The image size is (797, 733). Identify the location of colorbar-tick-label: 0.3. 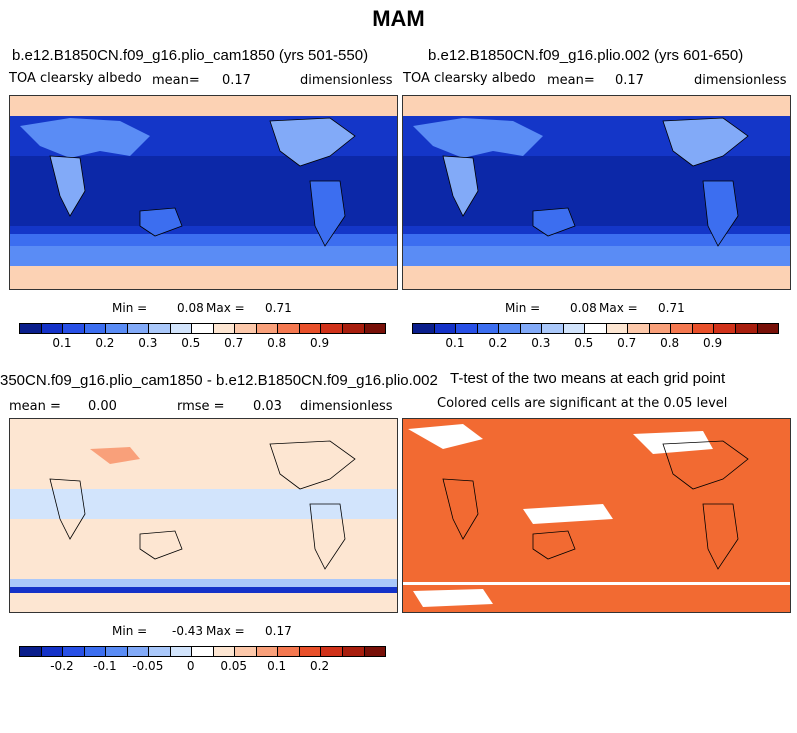
(541, 343).